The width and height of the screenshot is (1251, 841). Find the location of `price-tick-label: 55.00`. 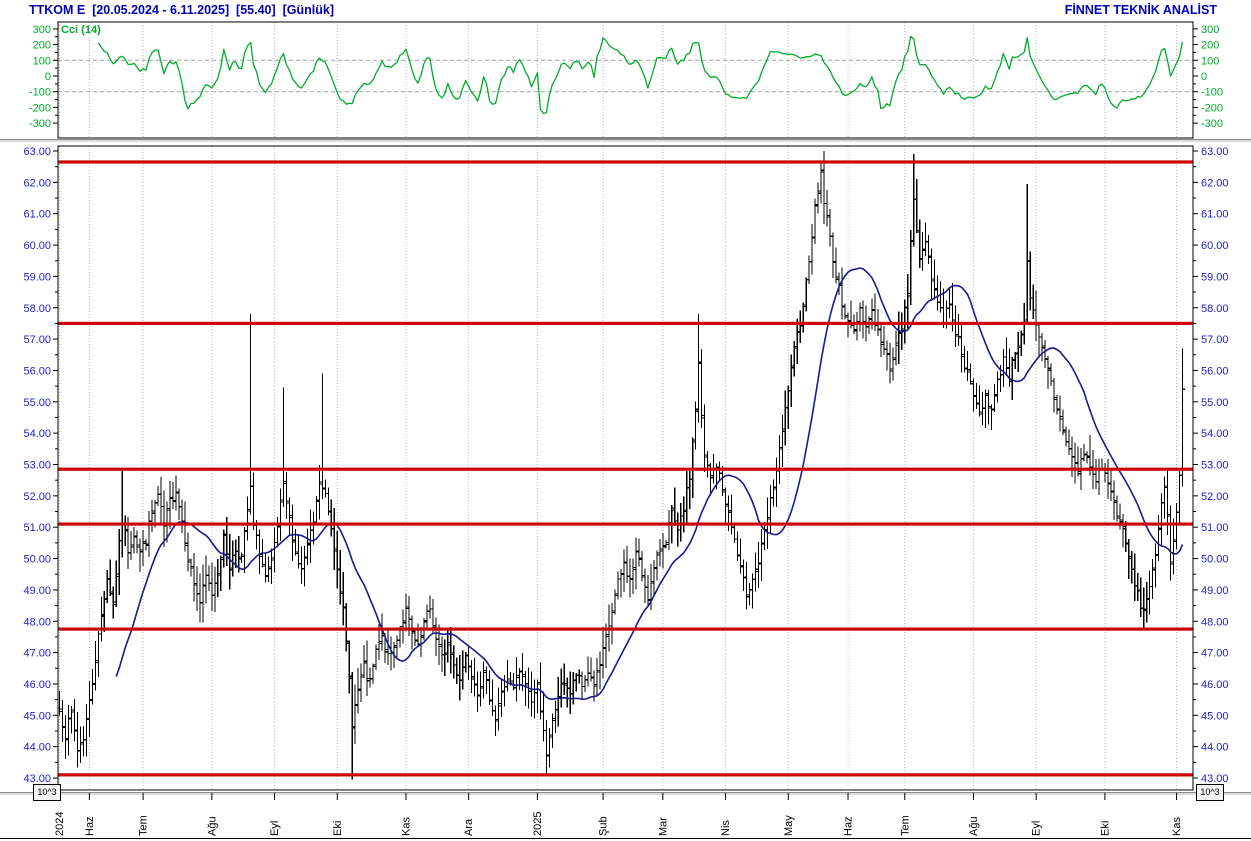

price-tick-label: 55.00 is located at coordinates (1215, 403).